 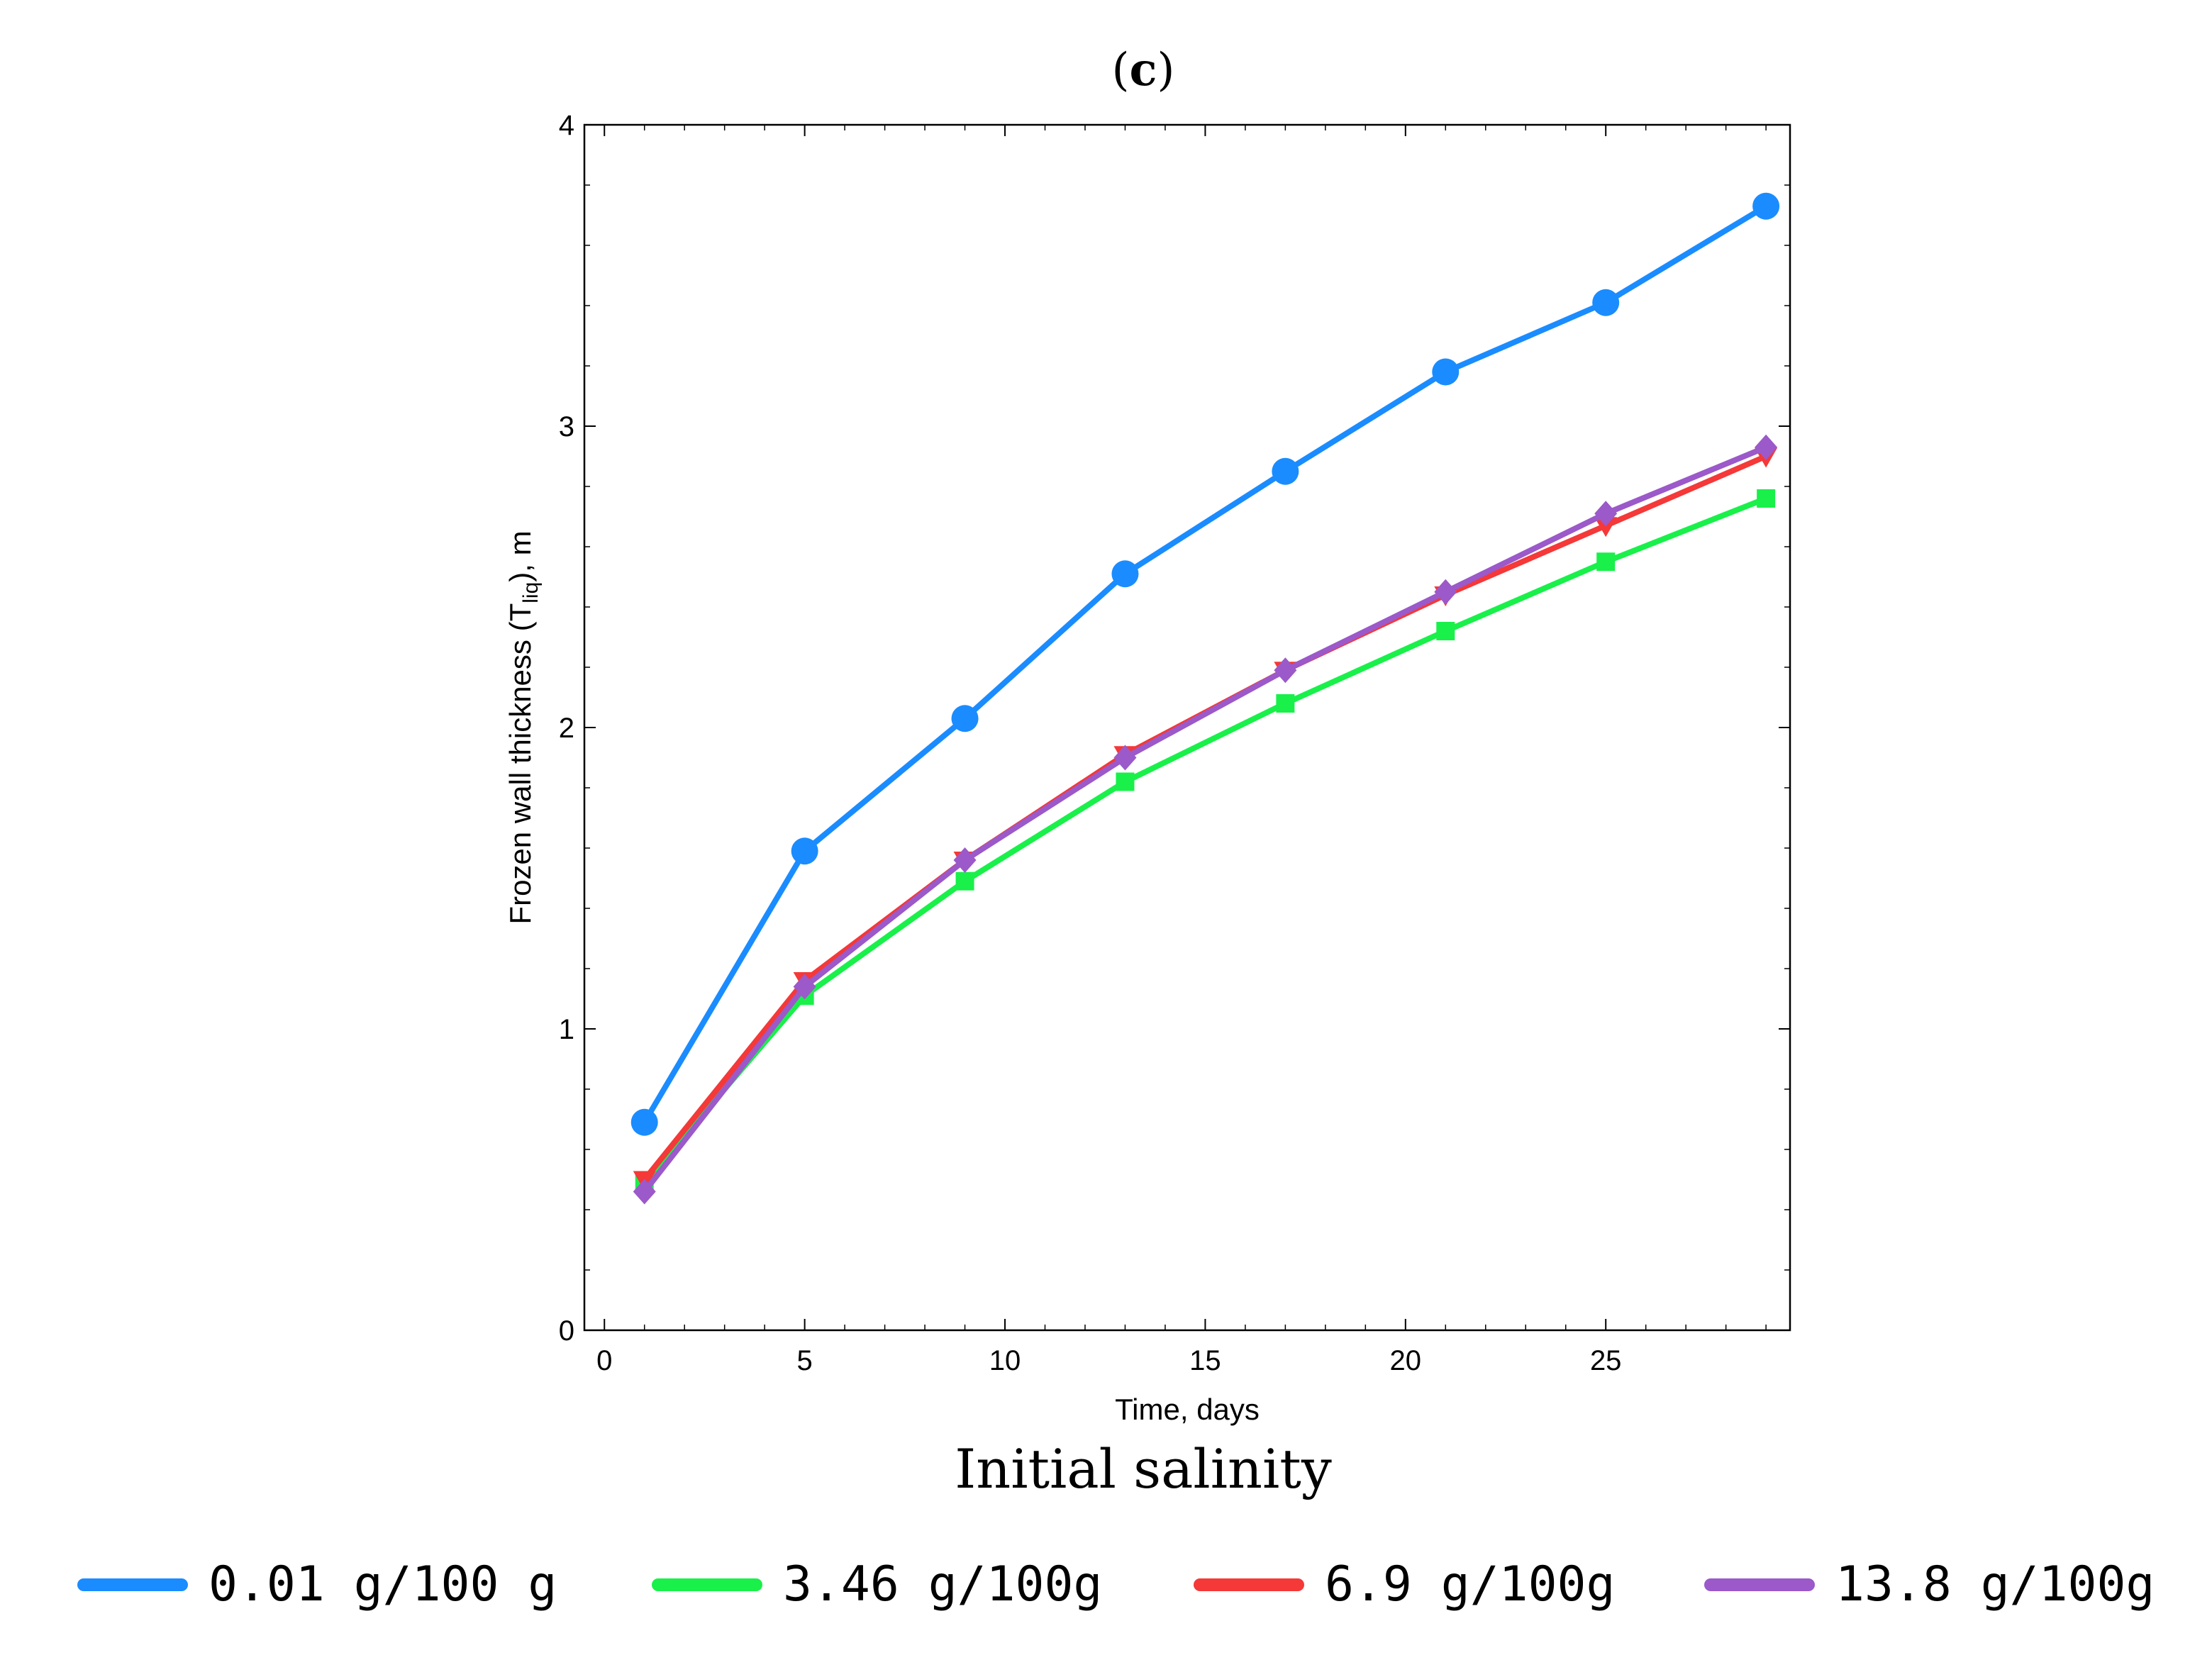 What do you see at coordinates (566, 126) in the screenshot?
I see `y-tick-label: 4` at bounding box center [566, 126].